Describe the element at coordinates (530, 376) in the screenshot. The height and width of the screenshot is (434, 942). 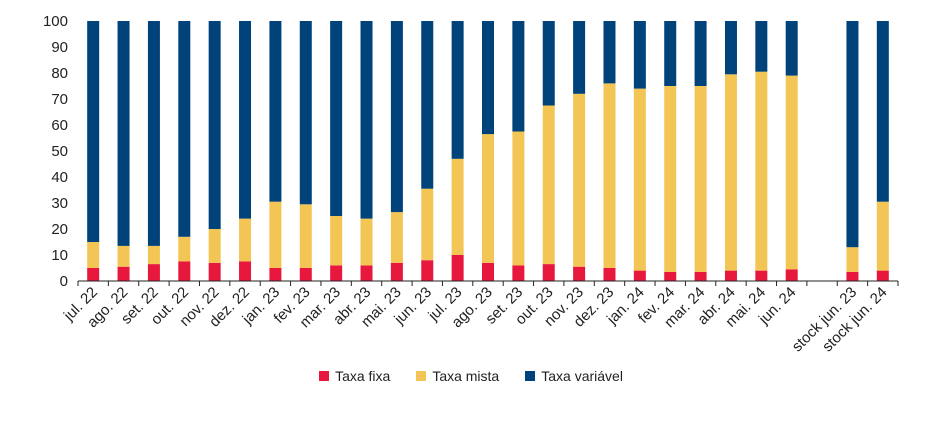
I see `legend-swatch-variavel` at that location.